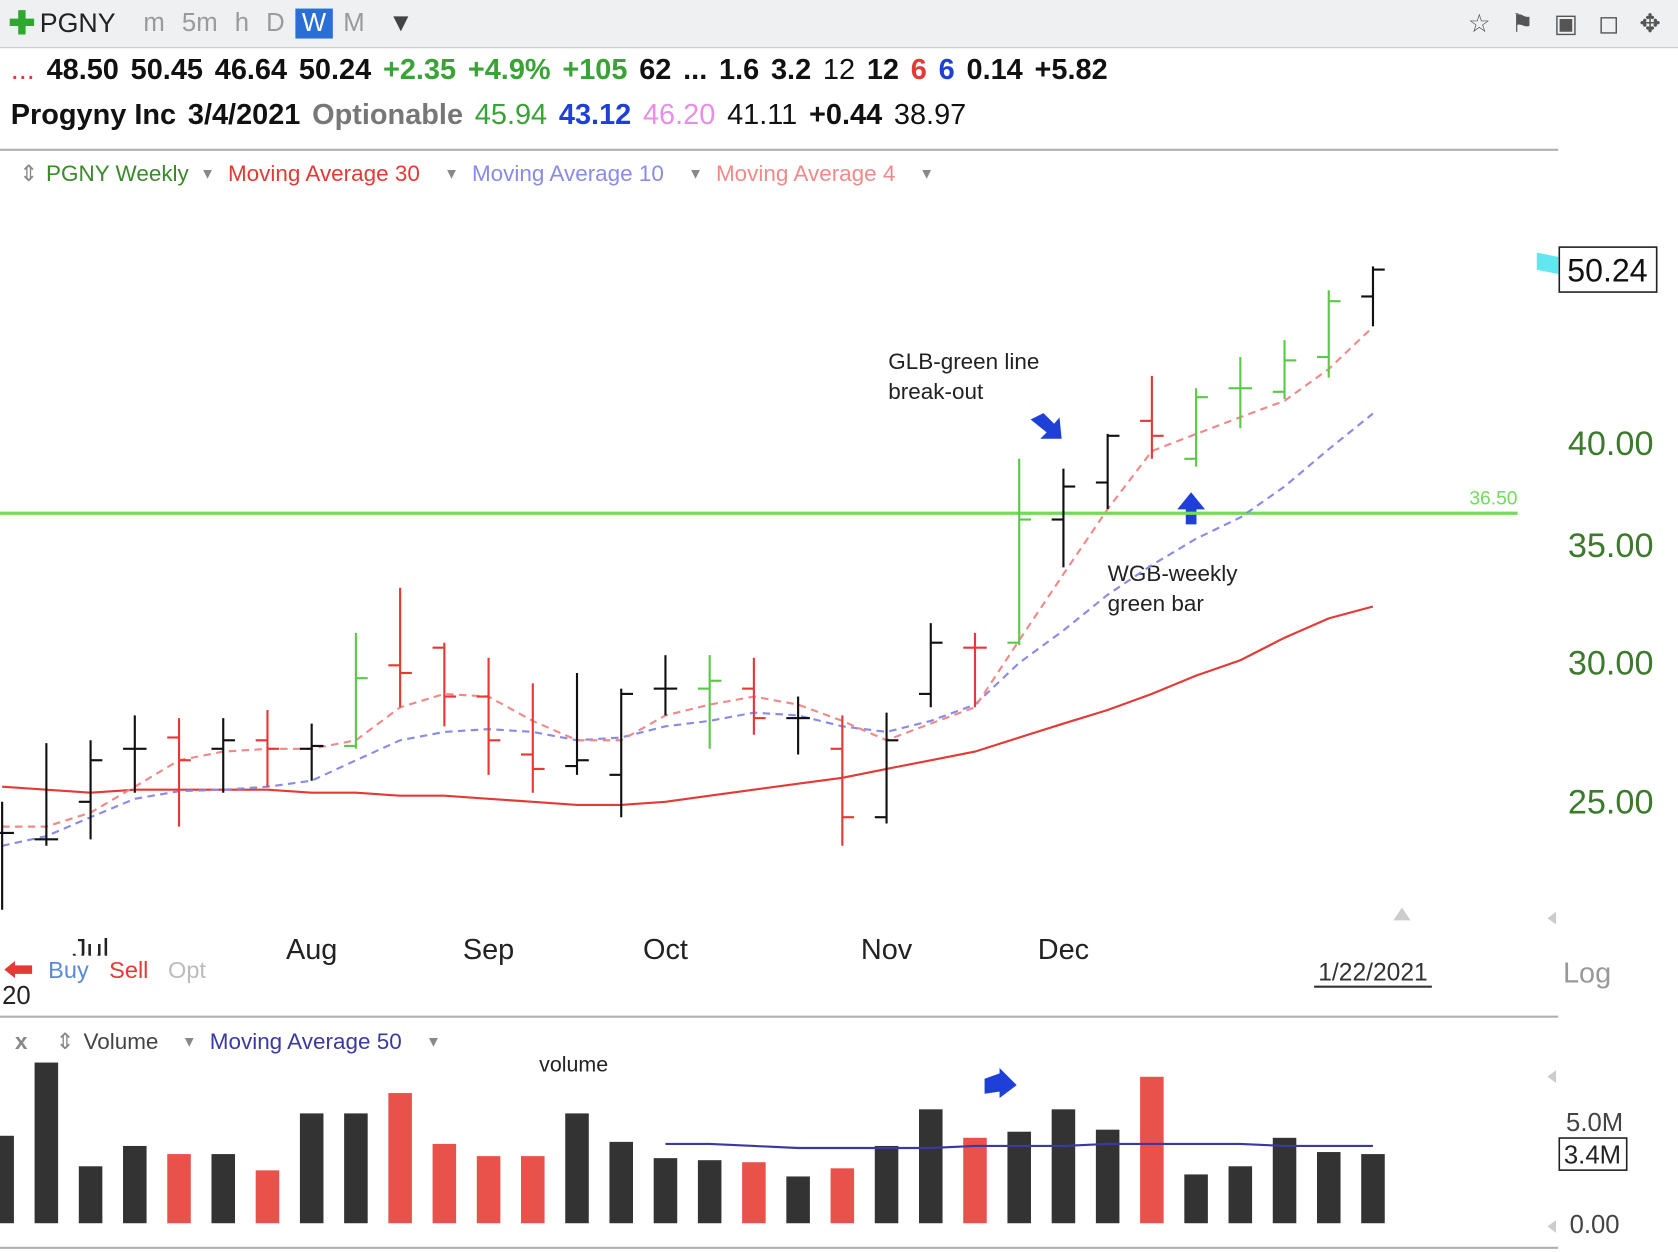 The height and width of the screenshot is (1252, 1678). Describe the element at coordinates (488, 950) in the screenshot. I see `x-tick-label: Sep` at that location.